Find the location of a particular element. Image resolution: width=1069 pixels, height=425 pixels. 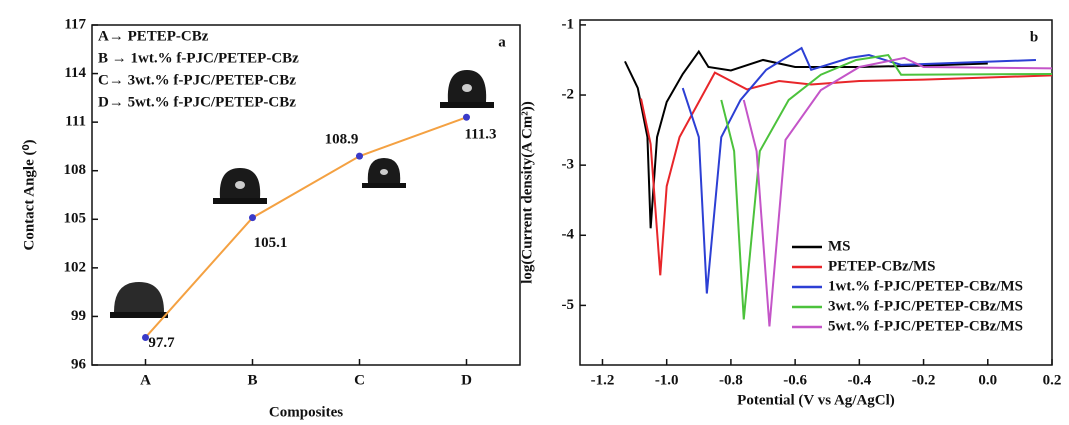

x-axis-label: Potential (V vs Ag/AgCl) is located at coordinates (816, 400).